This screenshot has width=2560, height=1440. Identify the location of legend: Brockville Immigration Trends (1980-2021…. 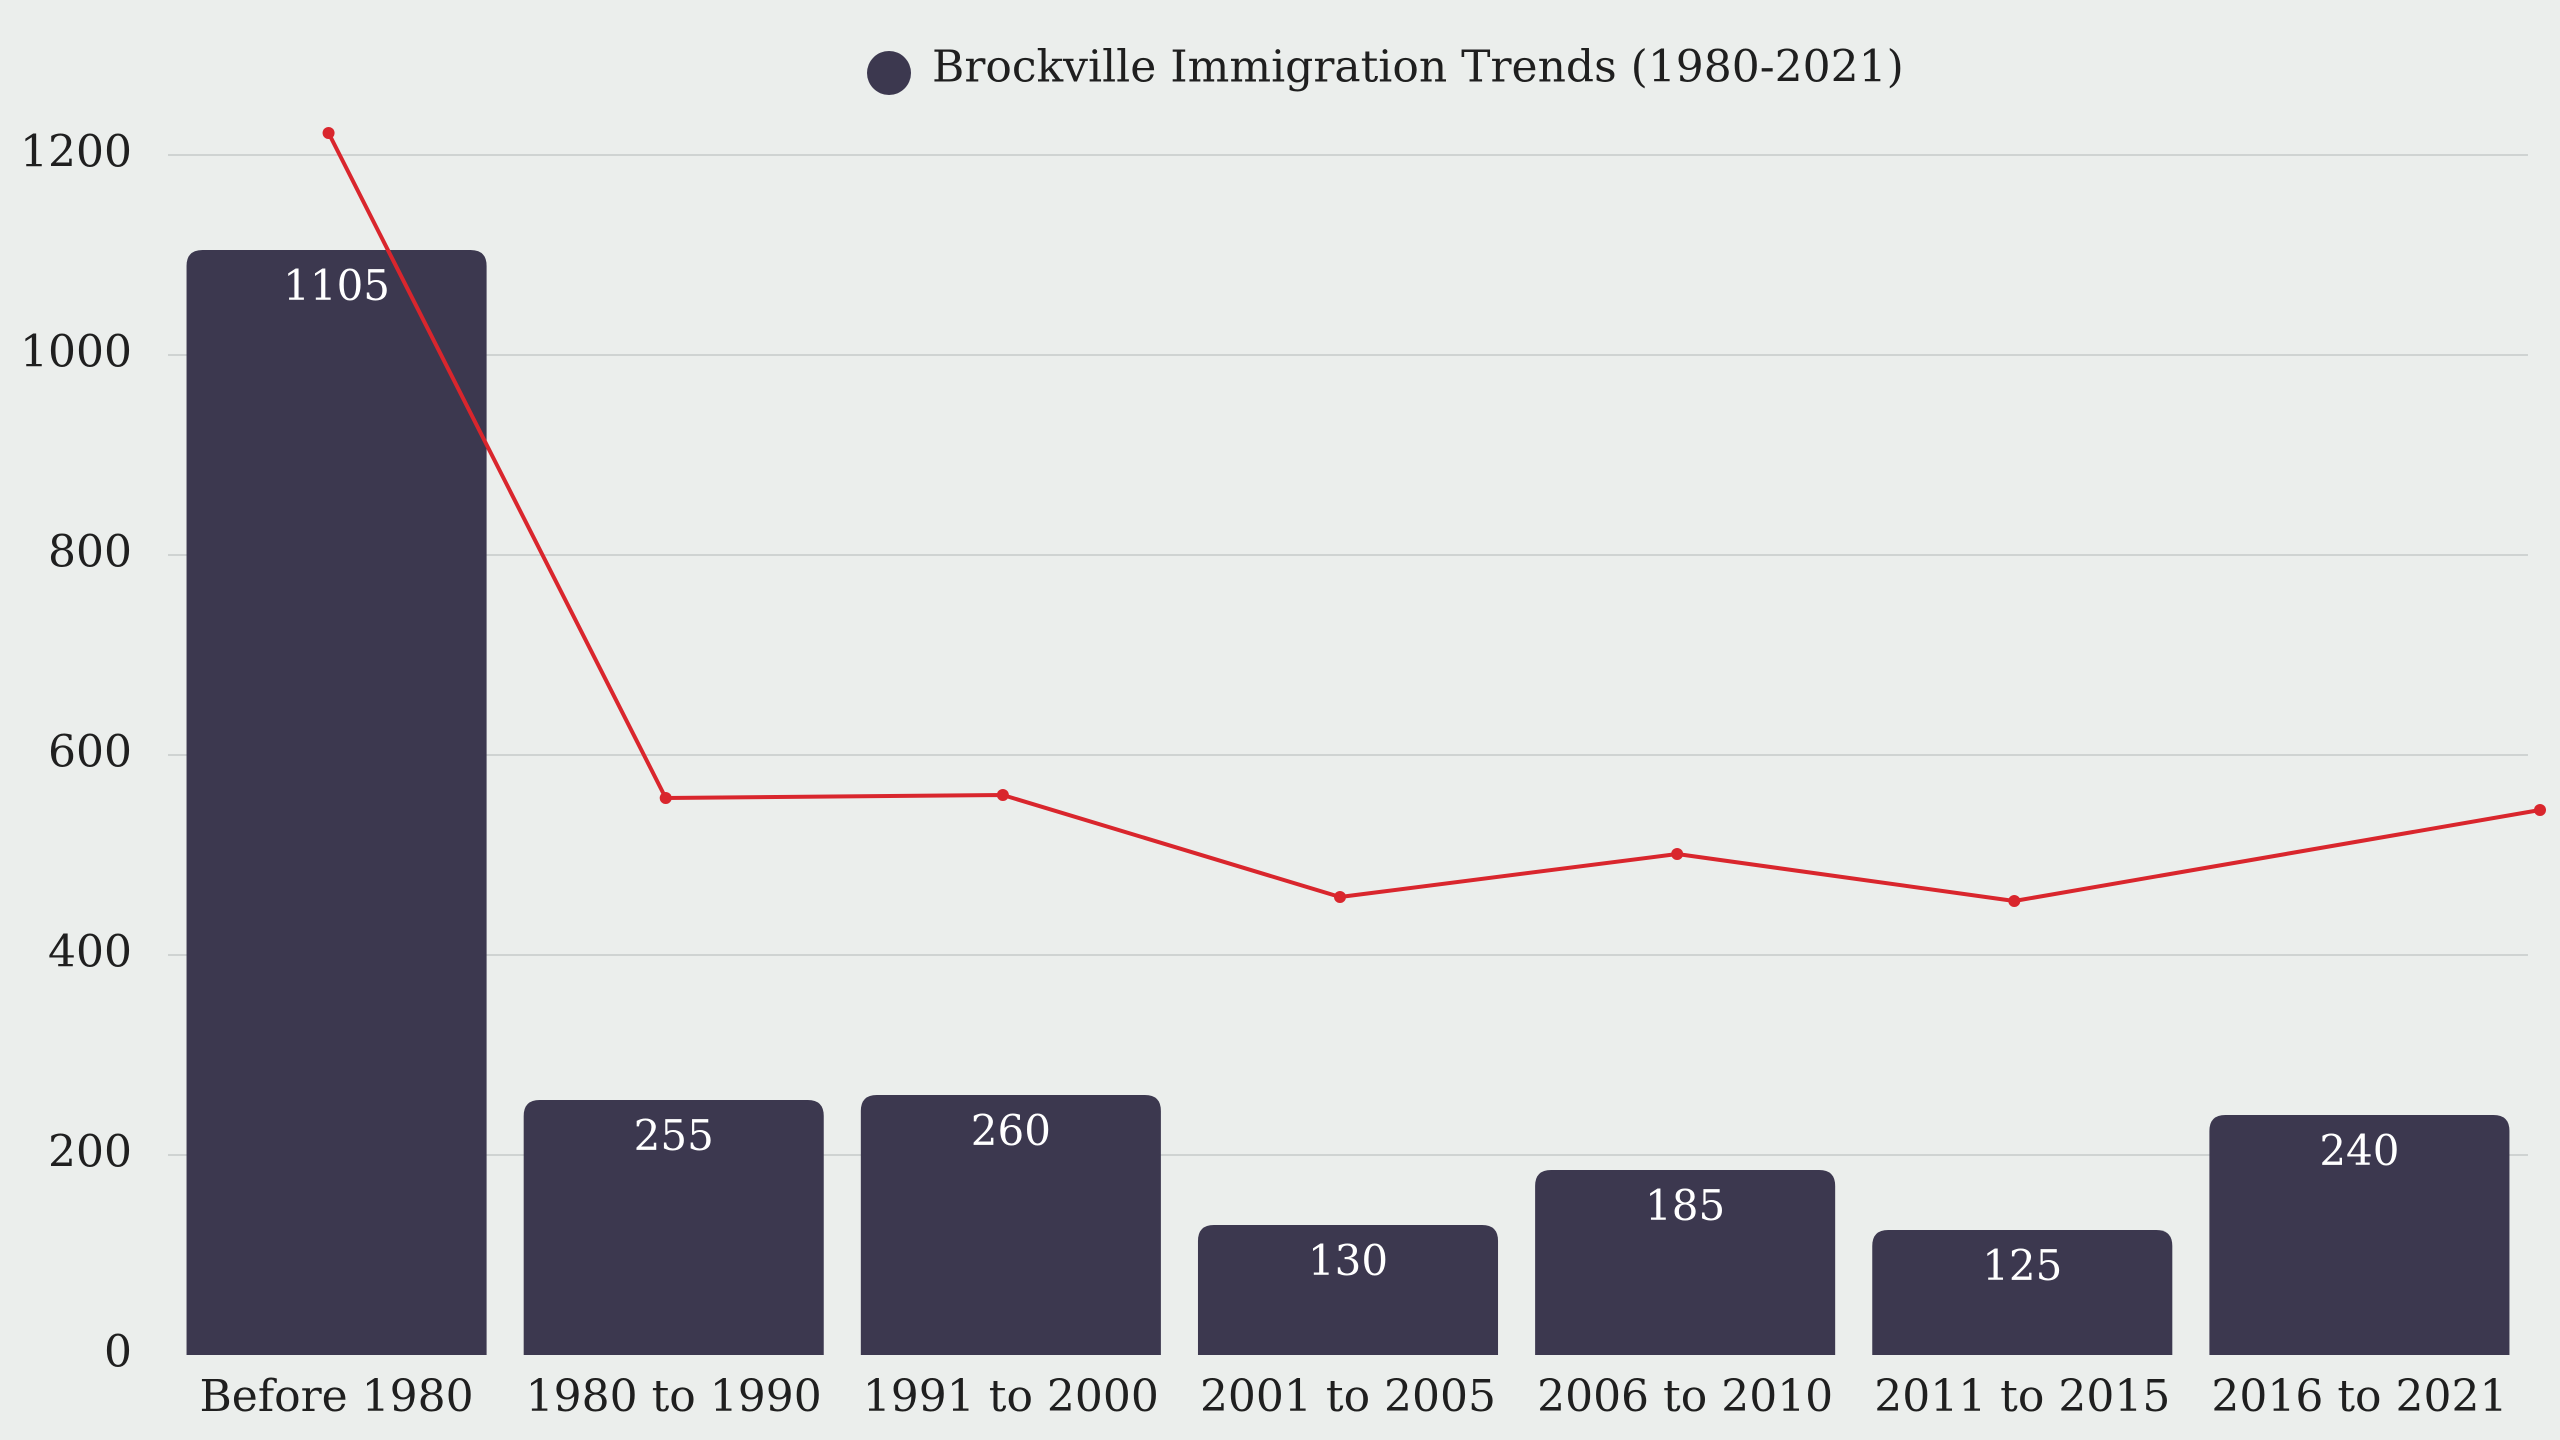
(1385, 68).